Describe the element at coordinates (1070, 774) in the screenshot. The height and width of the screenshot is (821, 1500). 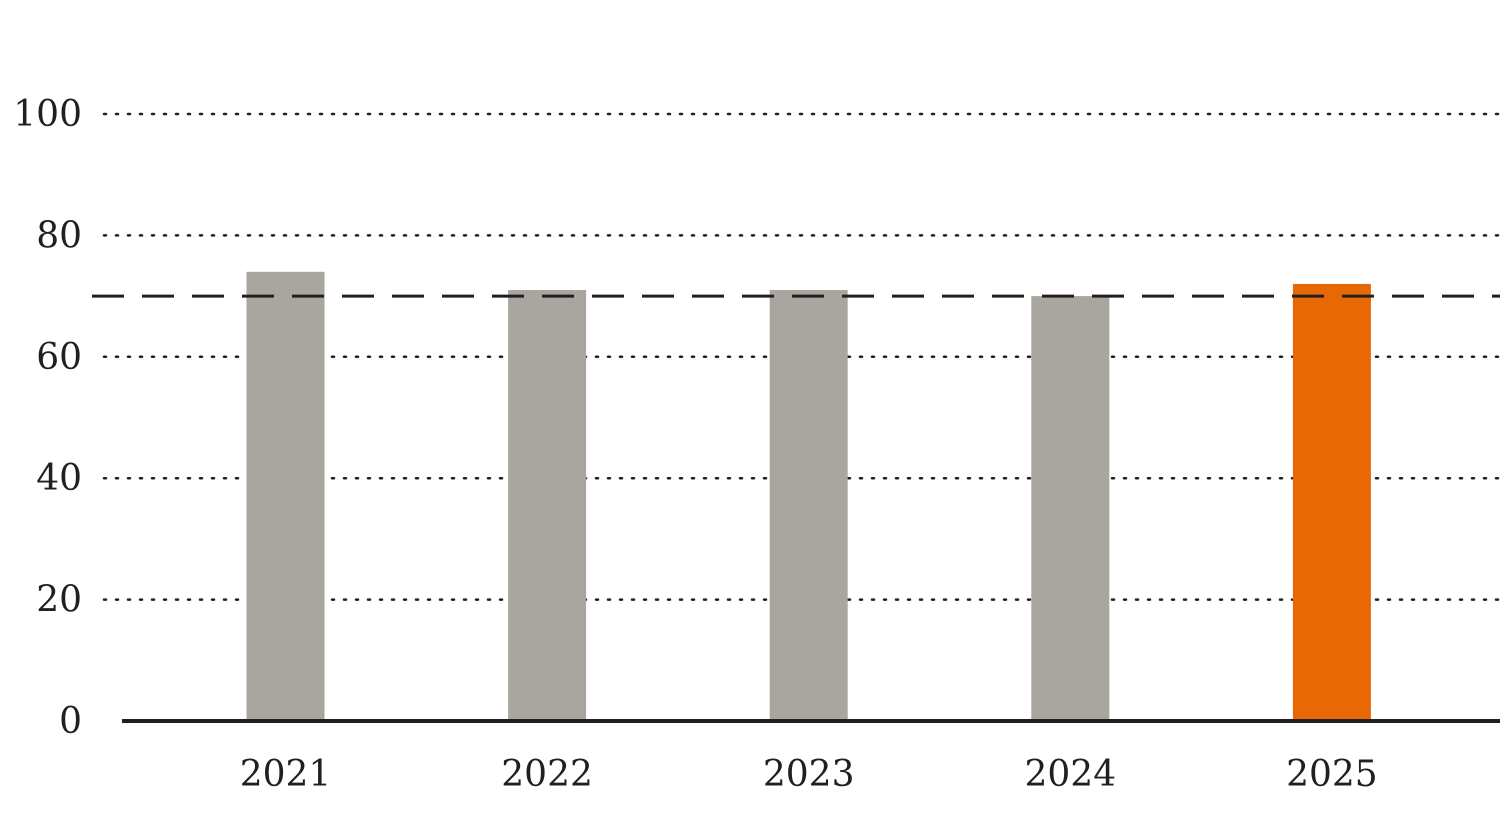
I see `x-tick-label: 2024` at that location.